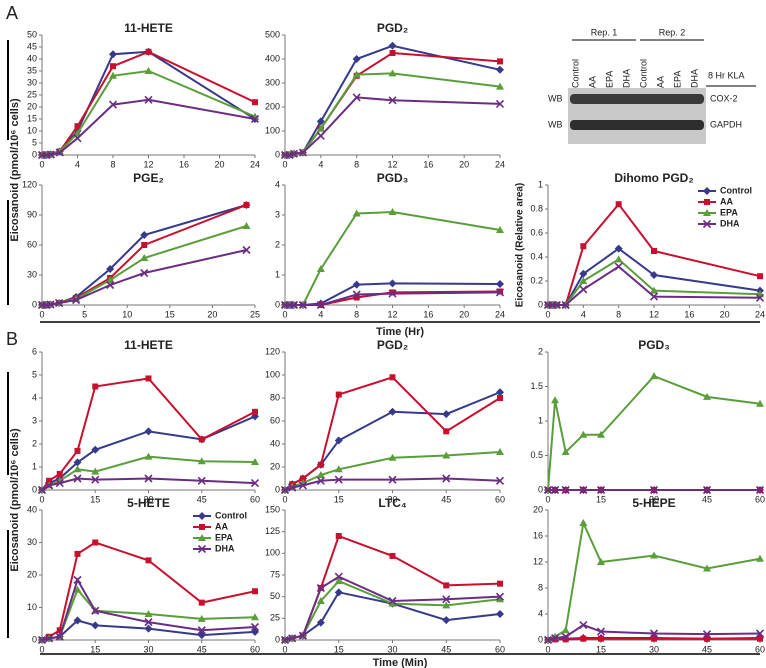 Image resolution: width=766 pixels, height=668 pixels. Describe the element at coordinates (32, 70) in the screenshot. I see `y-tick-label: 35` at that location.